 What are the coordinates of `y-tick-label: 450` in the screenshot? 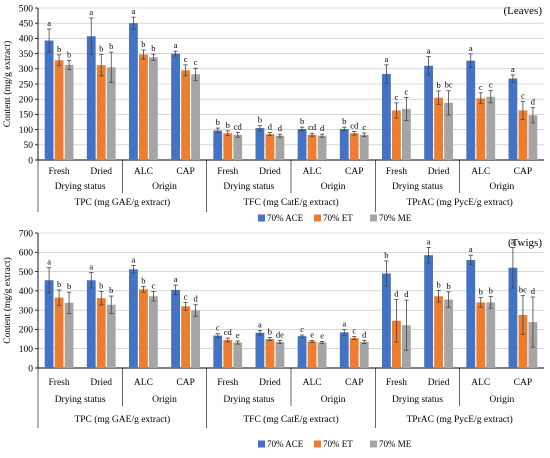 It's located at (26, 25).